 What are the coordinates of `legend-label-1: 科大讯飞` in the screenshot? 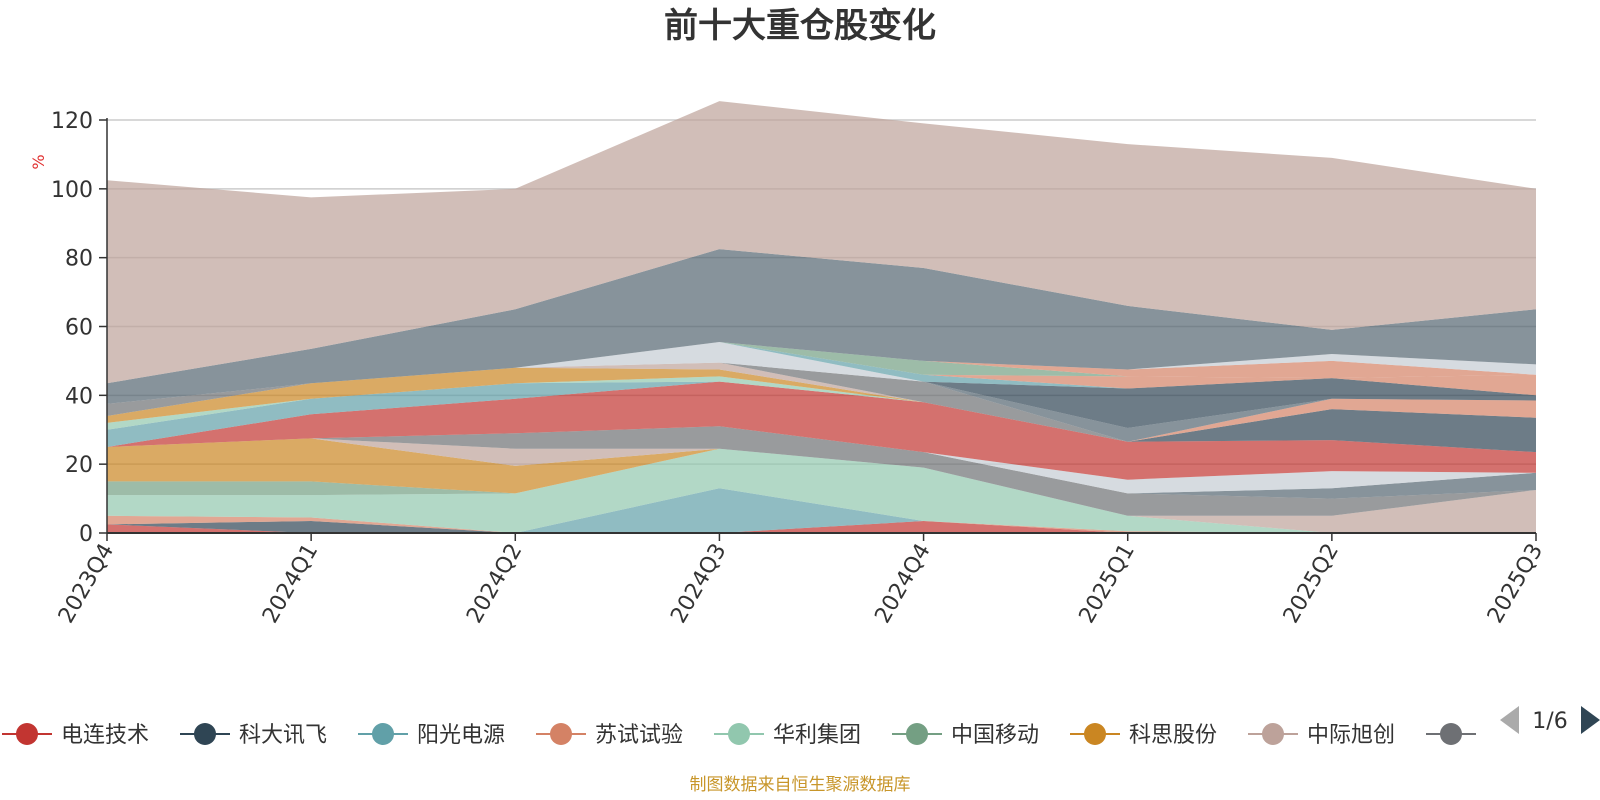 It's located at (283, 735).